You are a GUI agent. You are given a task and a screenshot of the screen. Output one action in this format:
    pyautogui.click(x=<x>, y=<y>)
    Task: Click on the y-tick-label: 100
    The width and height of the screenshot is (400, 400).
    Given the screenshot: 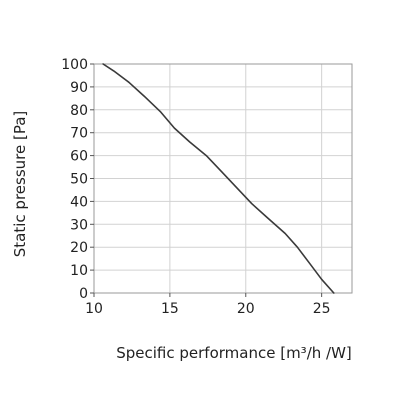 What is the action you would take?
    pyautogui.click(x=74, y=65)
    